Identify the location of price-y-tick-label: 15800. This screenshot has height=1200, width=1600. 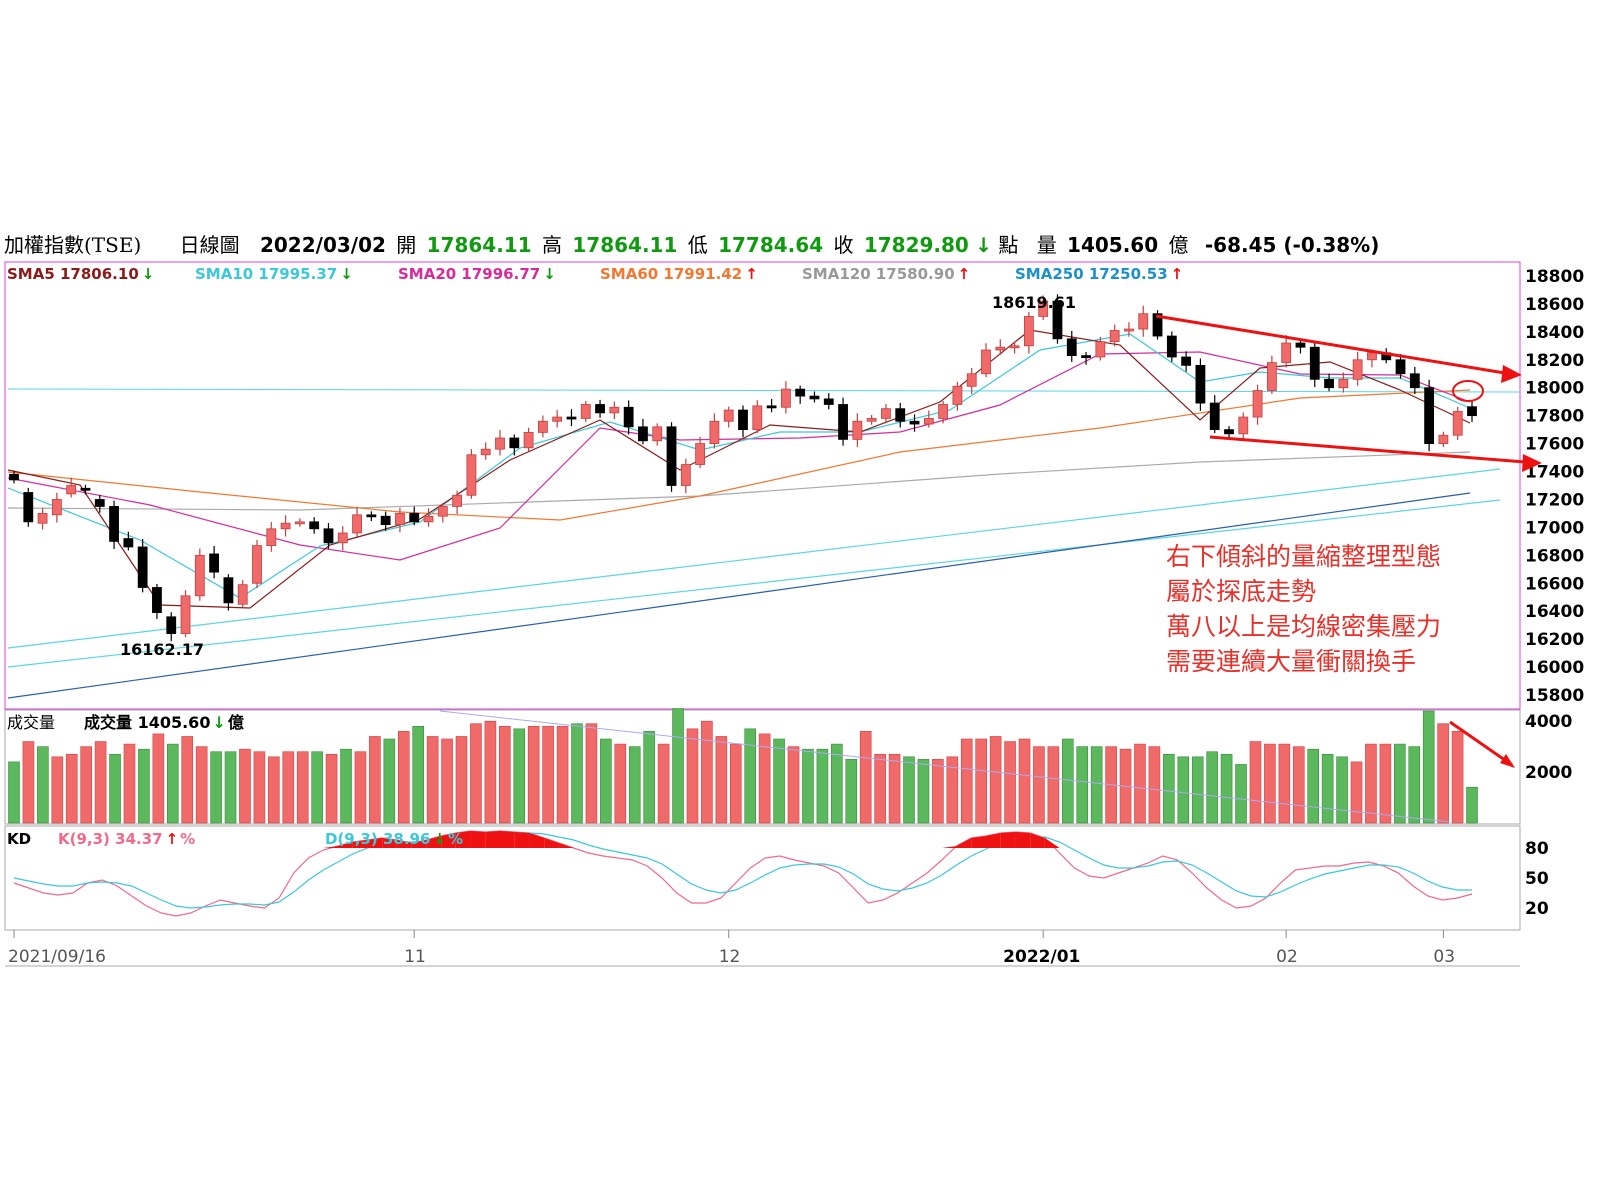
(1554, 696).